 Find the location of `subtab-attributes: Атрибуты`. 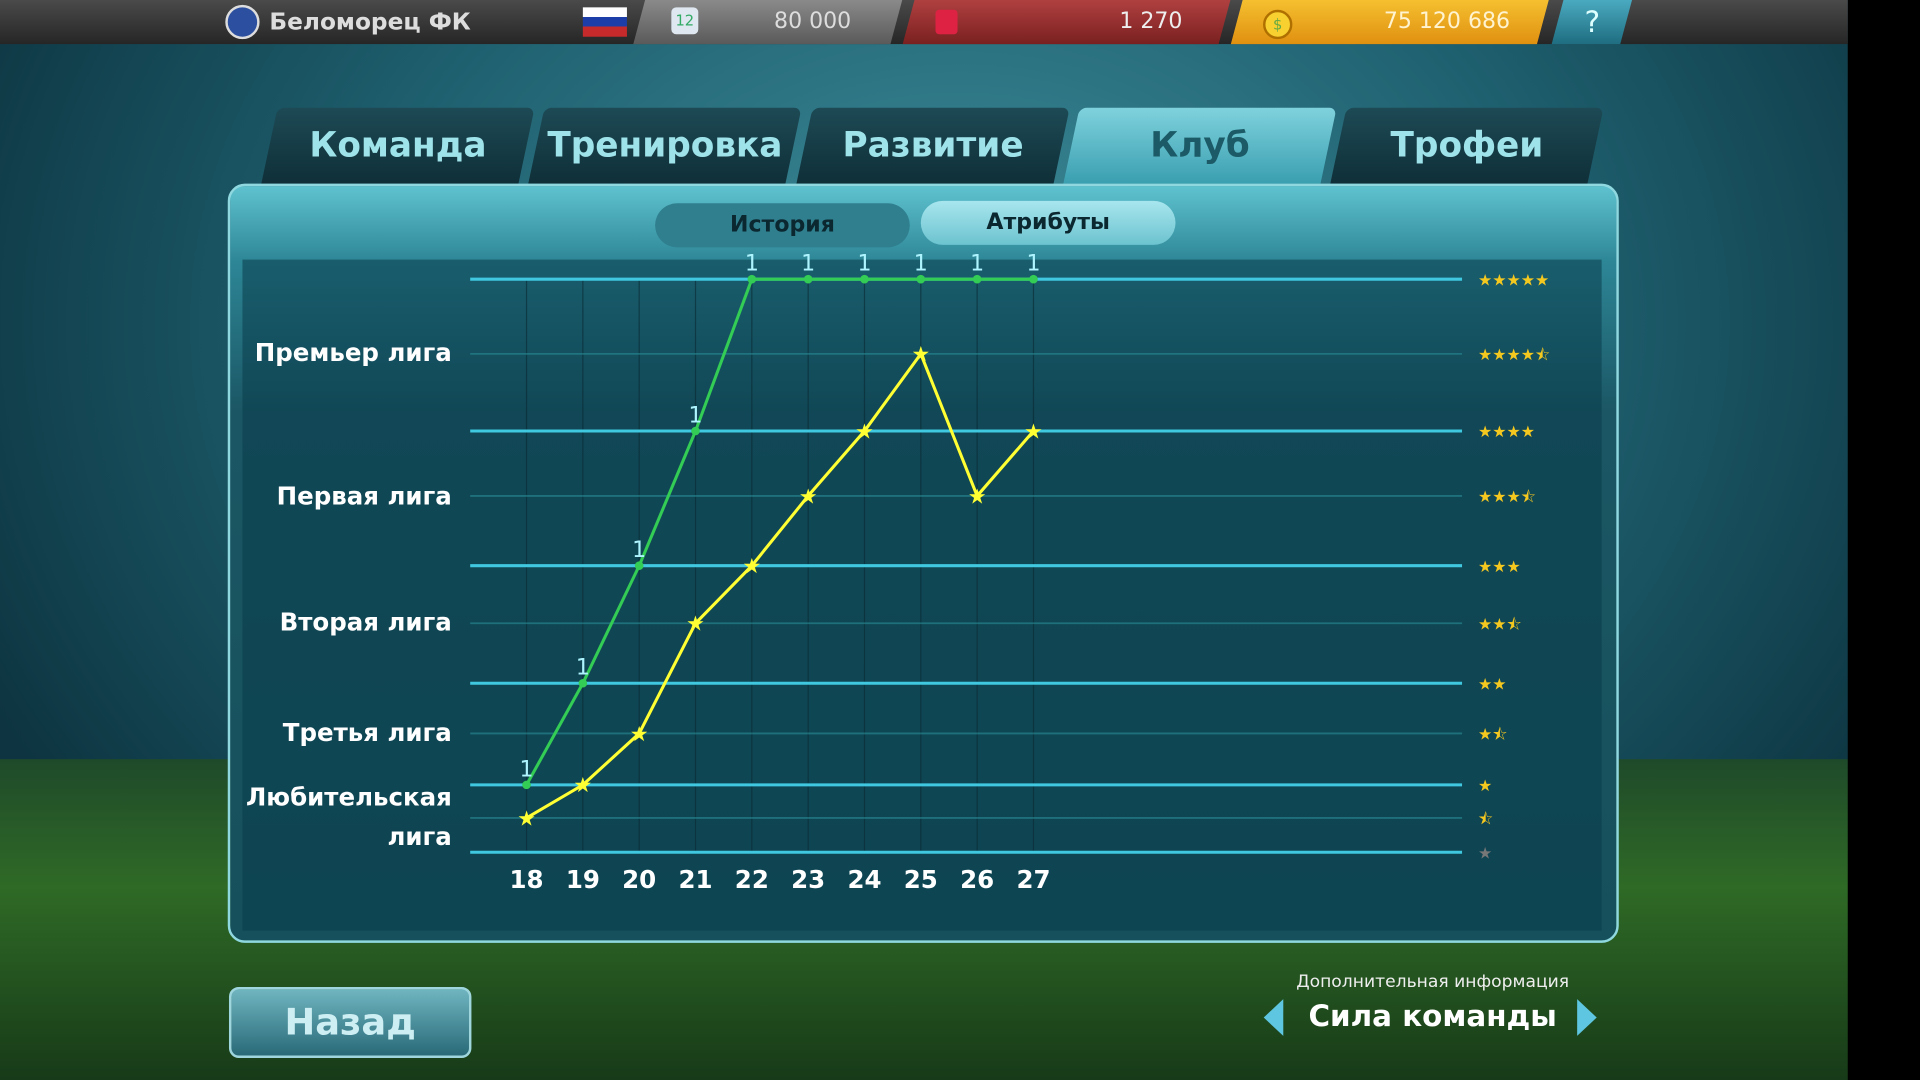

subtab-attributes: Атрибуты is located at coordinates (1048, 222).